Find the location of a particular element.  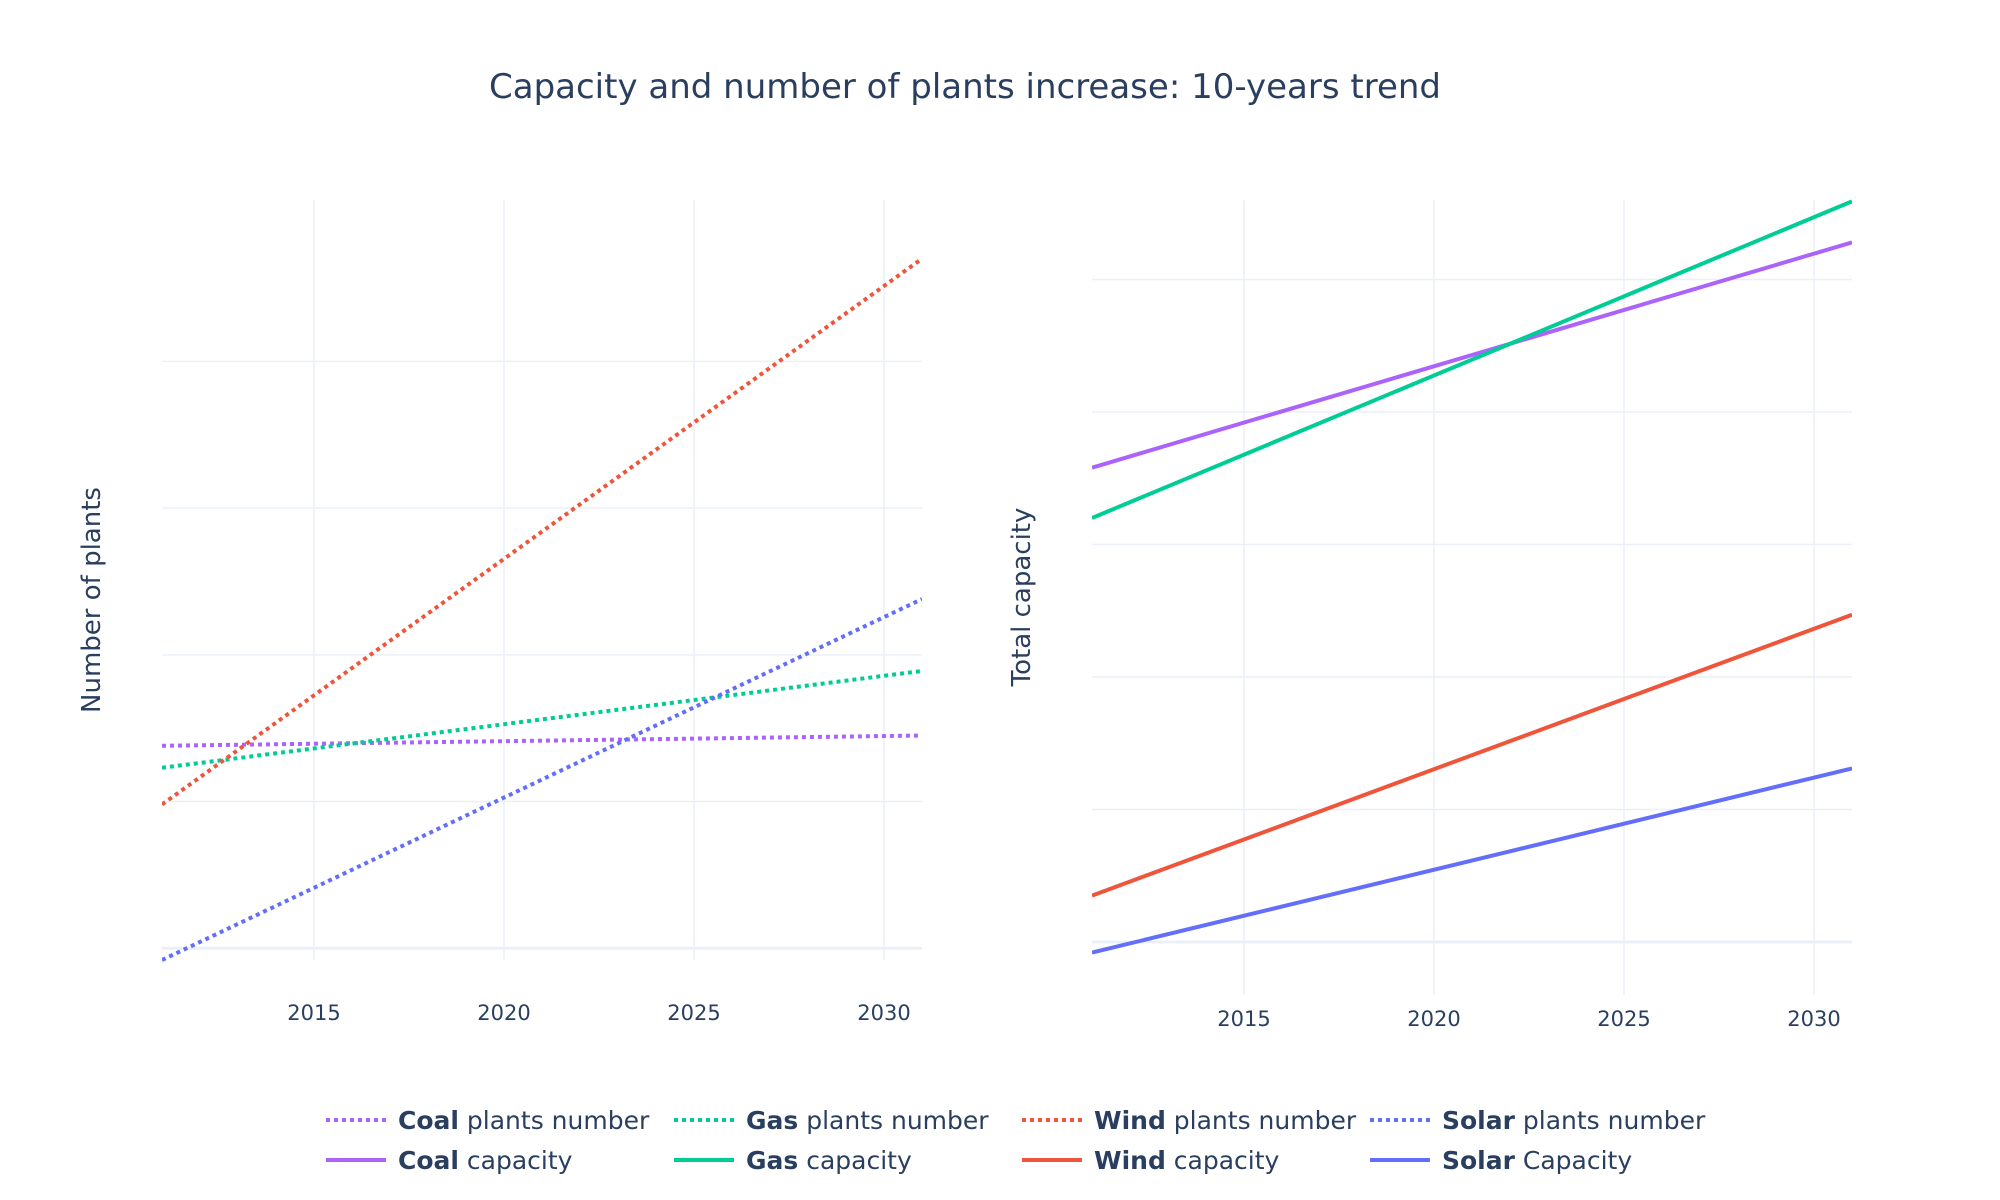

legend-label: Coal capacity is located at coordinates (485, 1160).